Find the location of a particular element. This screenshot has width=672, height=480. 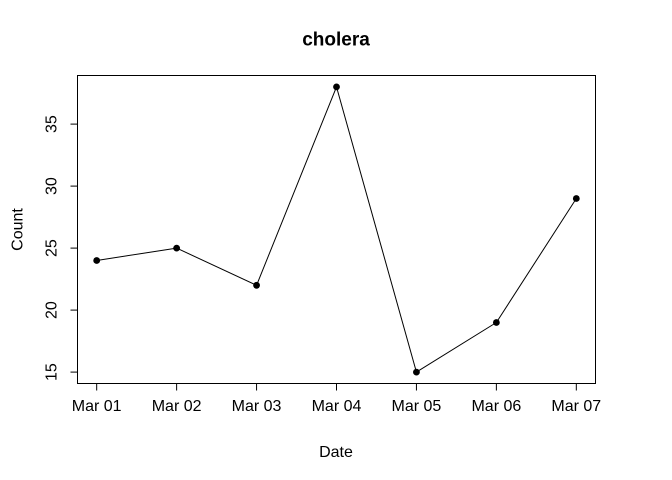

x-tick-label: Mar 06 is located at coordinates (496, 406).